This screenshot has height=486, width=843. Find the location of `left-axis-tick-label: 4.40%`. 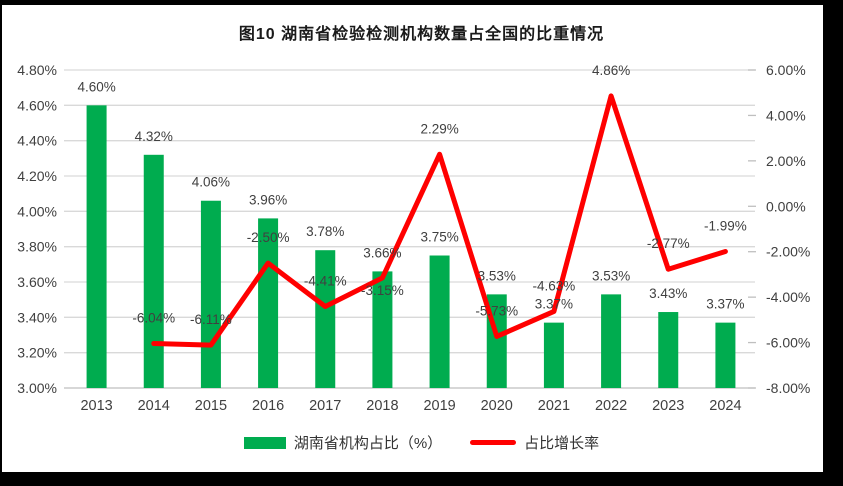

left-axis-tick-label: 4.40% is located at coordinates (37, 141).